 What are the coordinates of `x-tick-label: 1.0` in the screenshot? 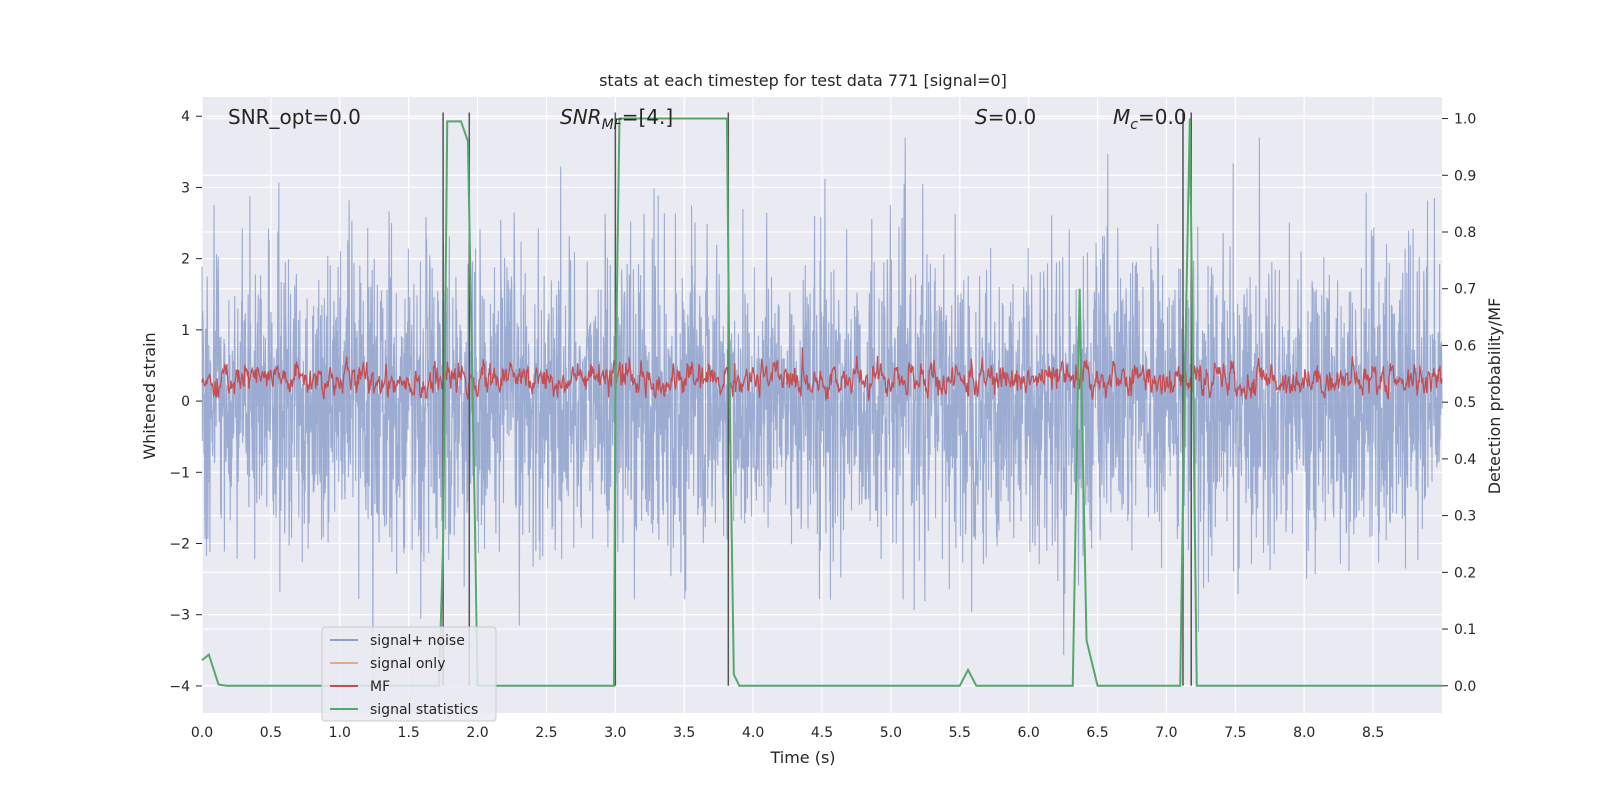 It's located at (340, 733).